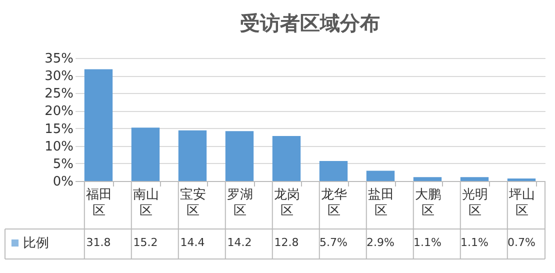 This screenshot has width=555, height=273. Describe the element at coordinates (193, 202) in the screenshot. I see `x-tick-label: 宝安区` at that location.